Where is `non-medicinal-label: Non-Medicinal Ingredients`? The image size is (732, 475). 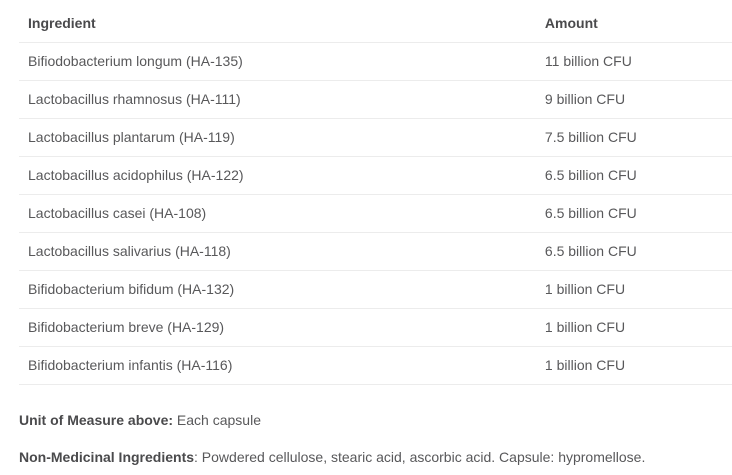
non-medicinal-label: Non-Medicinal Ingredients is located at coordinates (107, 457).